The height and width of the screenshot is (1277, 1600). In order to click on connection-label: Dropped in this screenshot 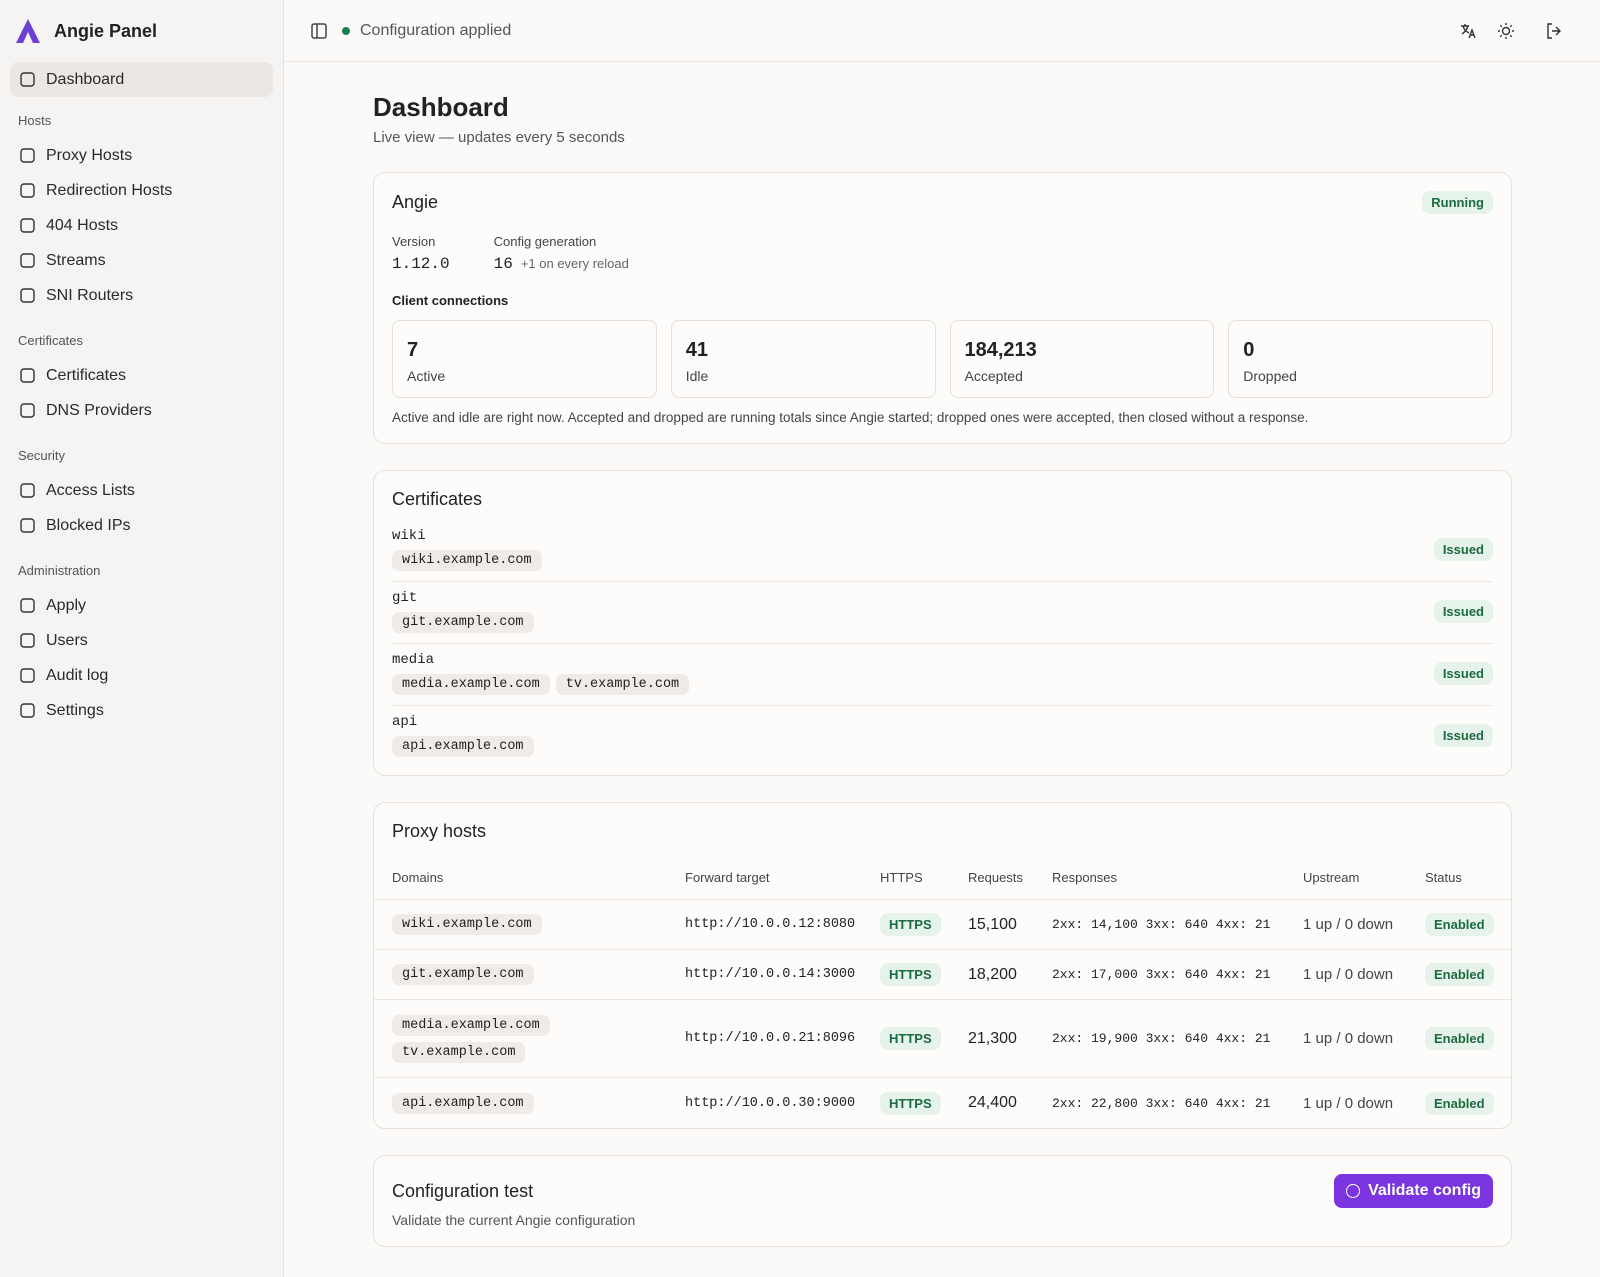, I will do `click(1270, 376)`.